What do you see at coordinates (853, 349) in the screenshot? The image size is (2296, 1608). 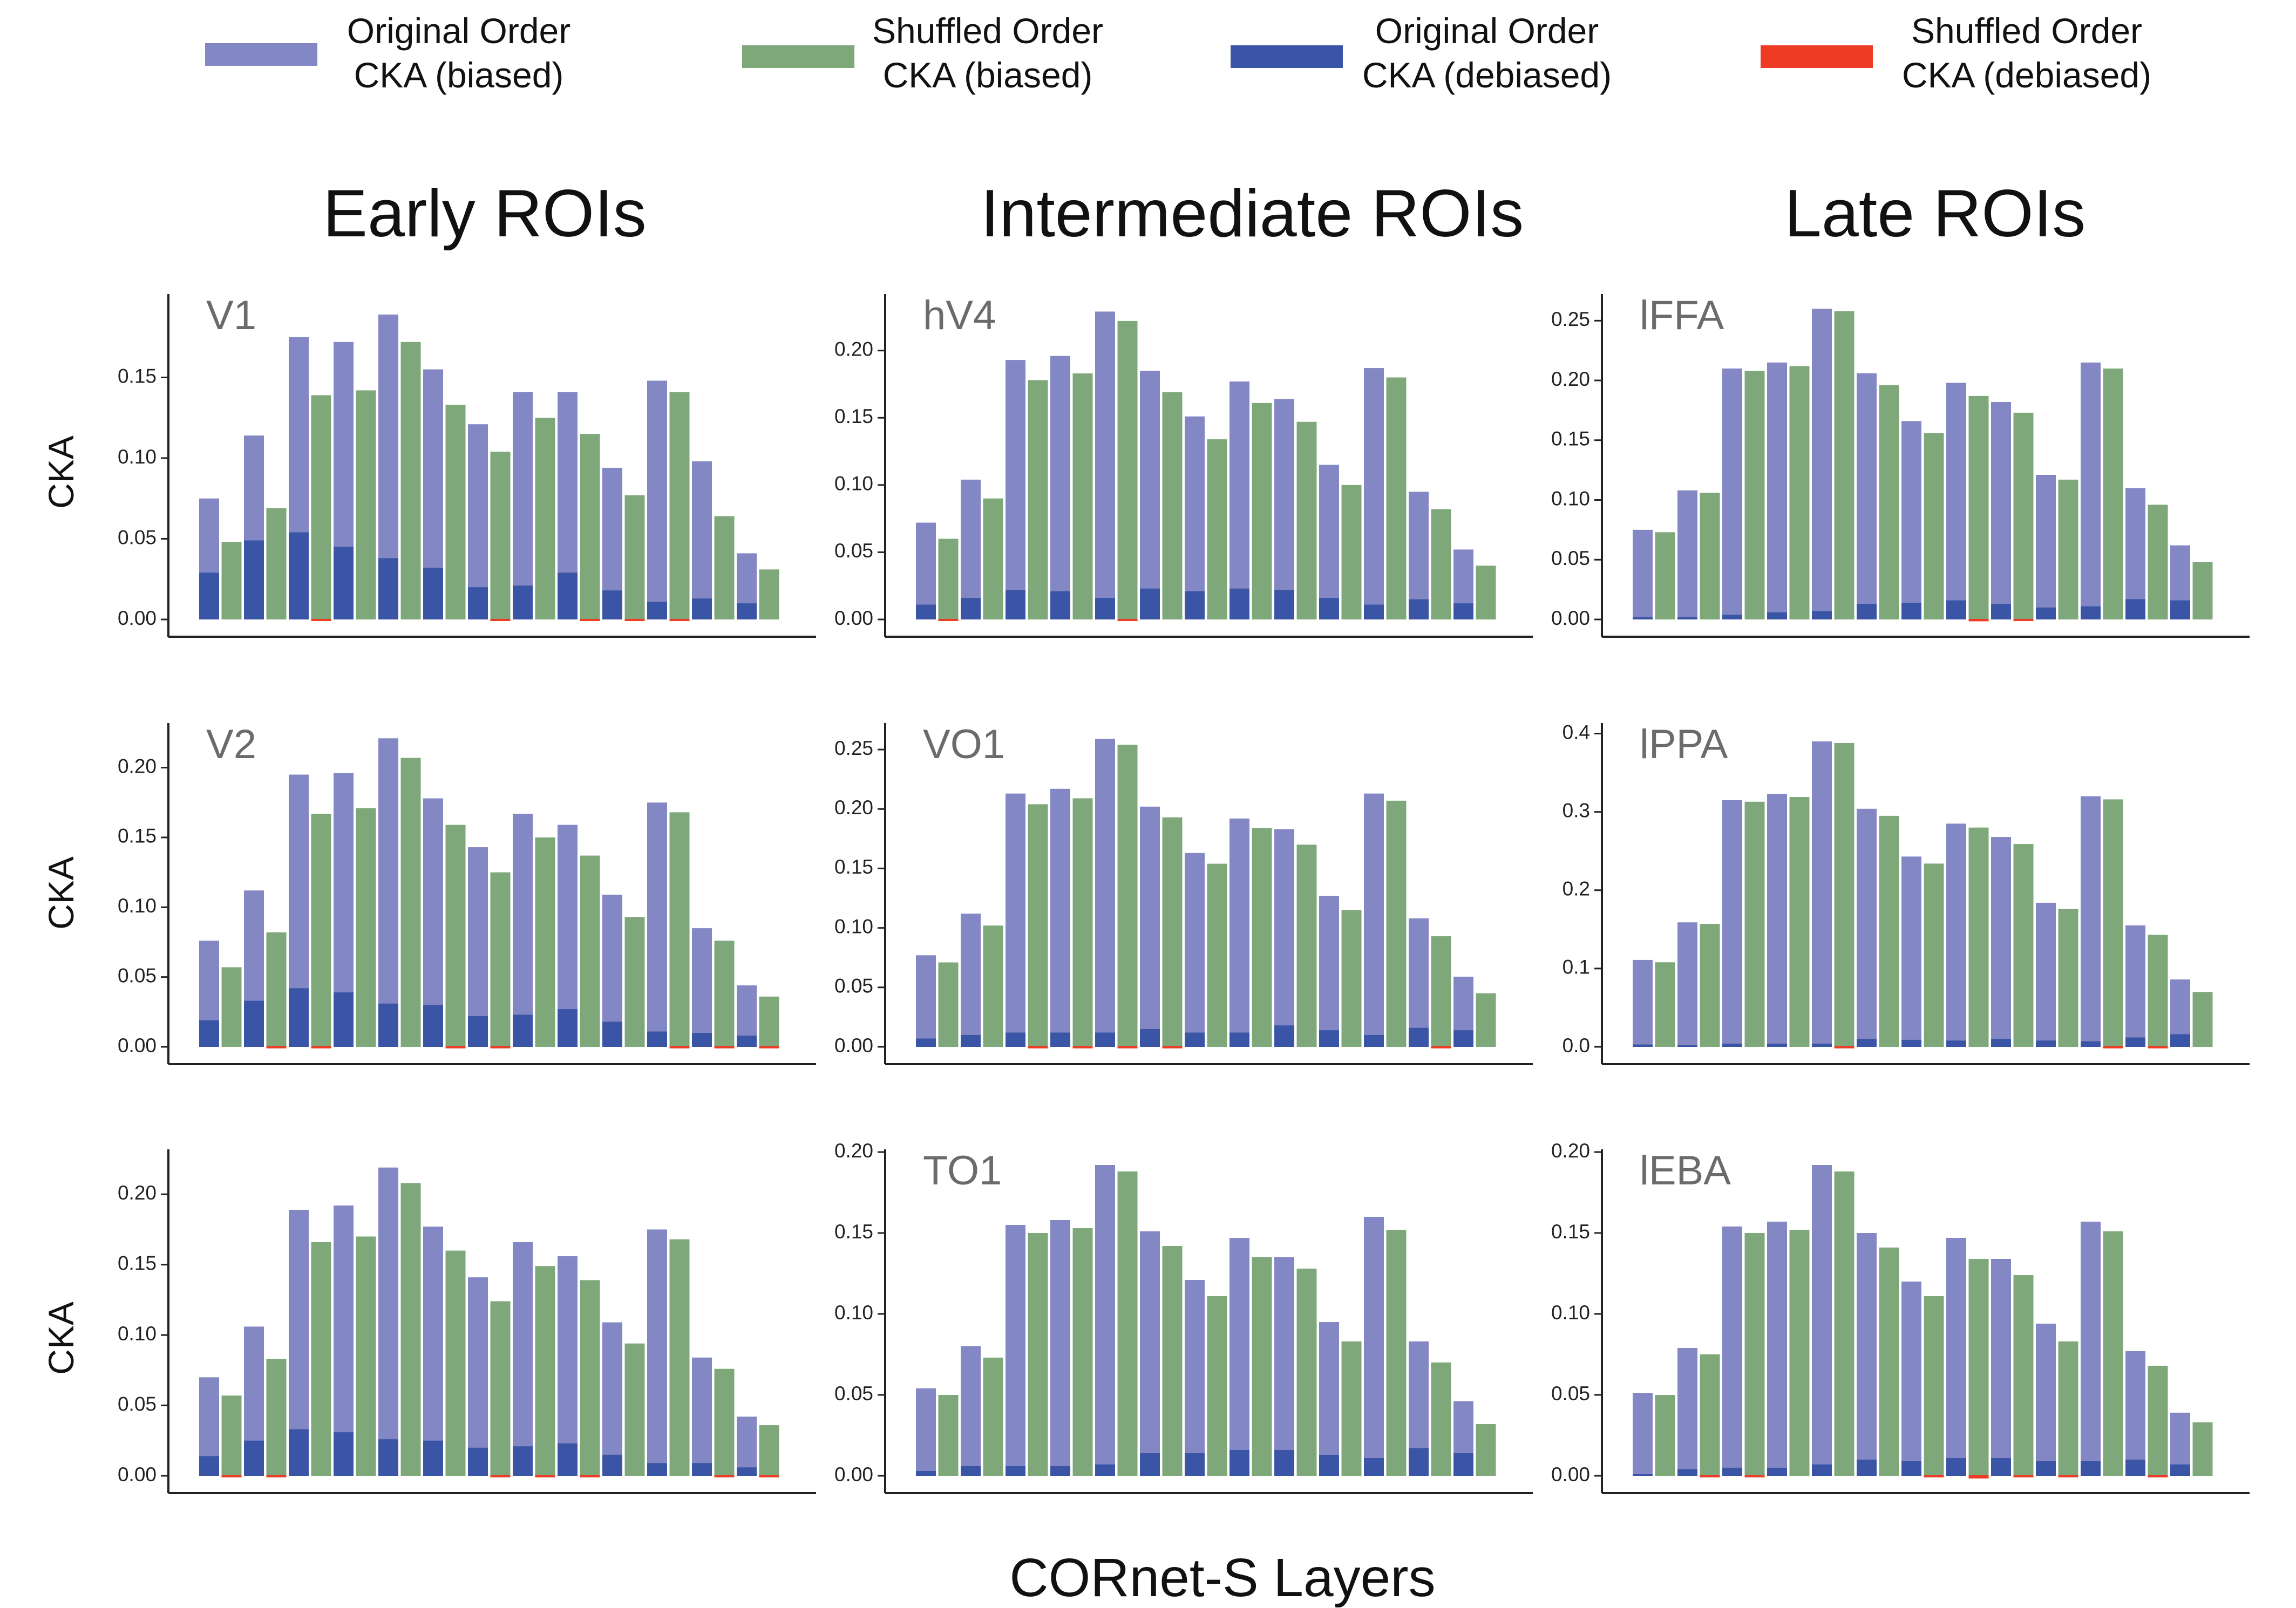 I see `y-tick-label: 0.20` at bounding box center [853, 349].